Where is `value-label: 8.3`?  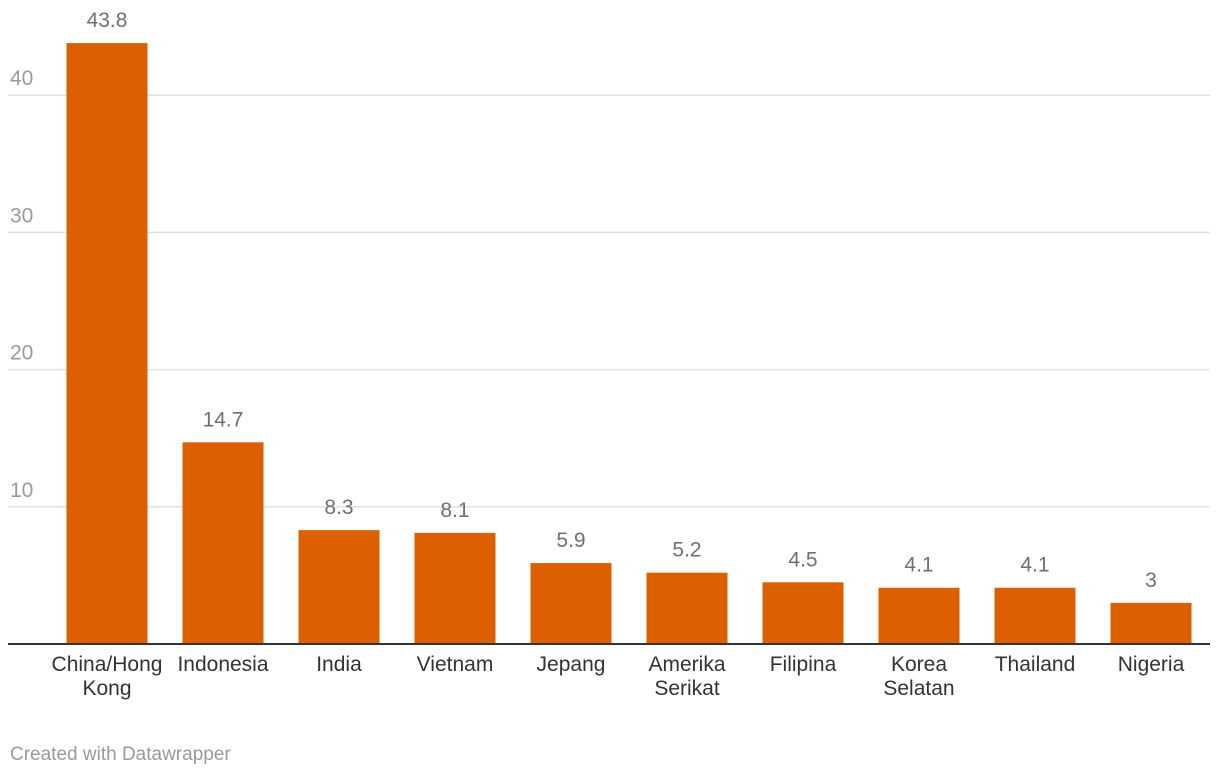 value-label: 8.3 is located at coordinates (338, 507).